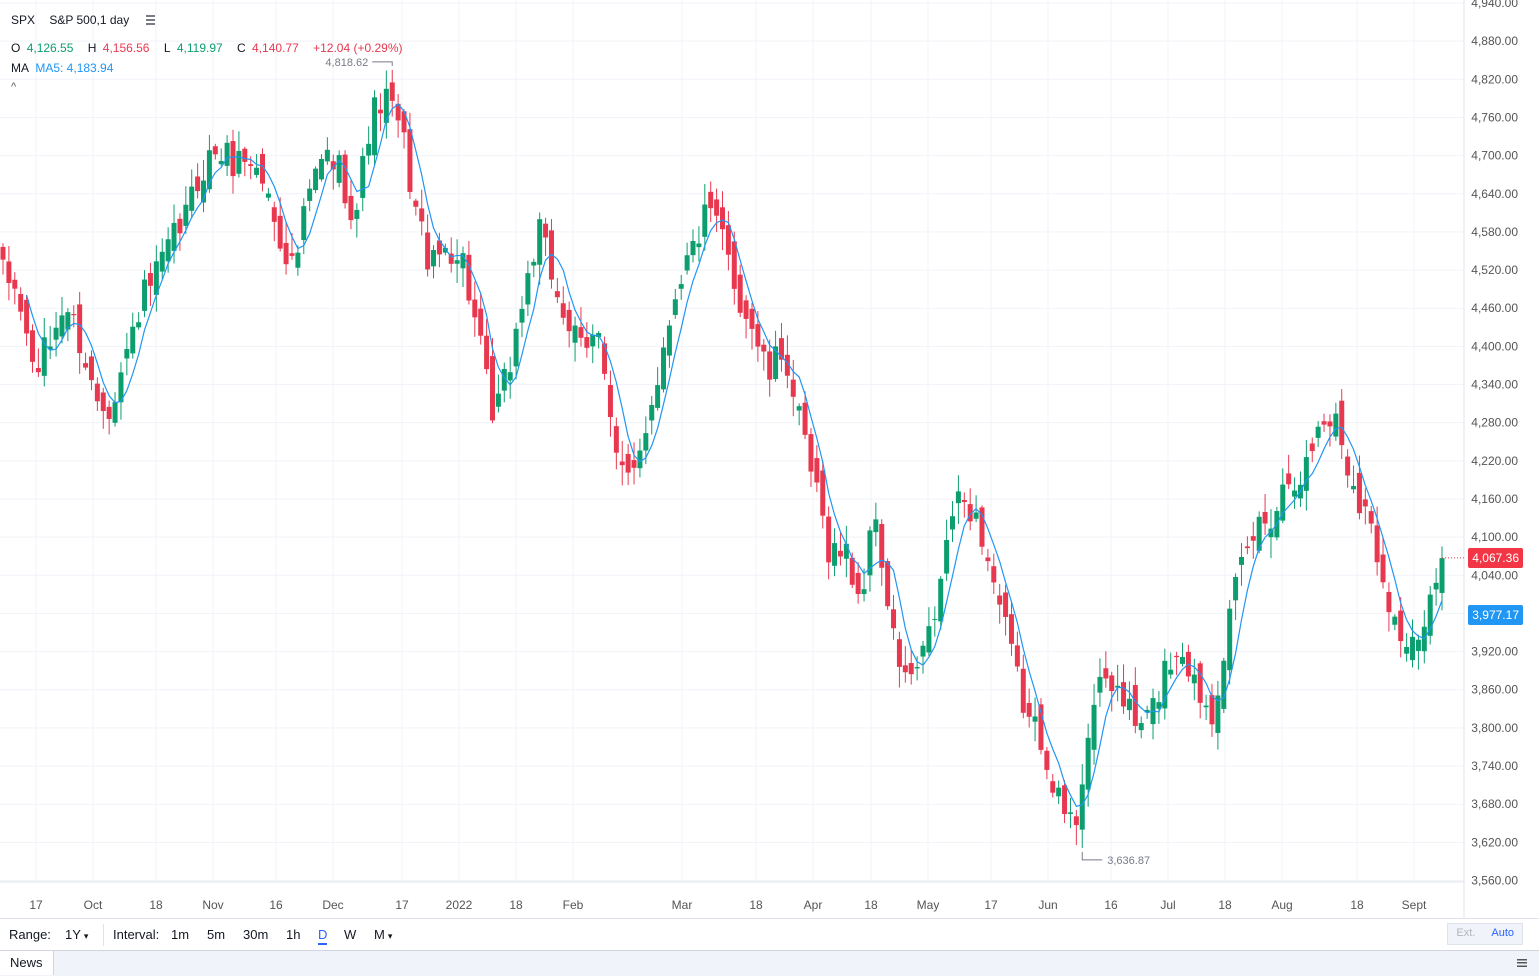 The height and width of the screenshot is (976, 1539). I want to click on interval-1h: 1h, so click(293, 934).